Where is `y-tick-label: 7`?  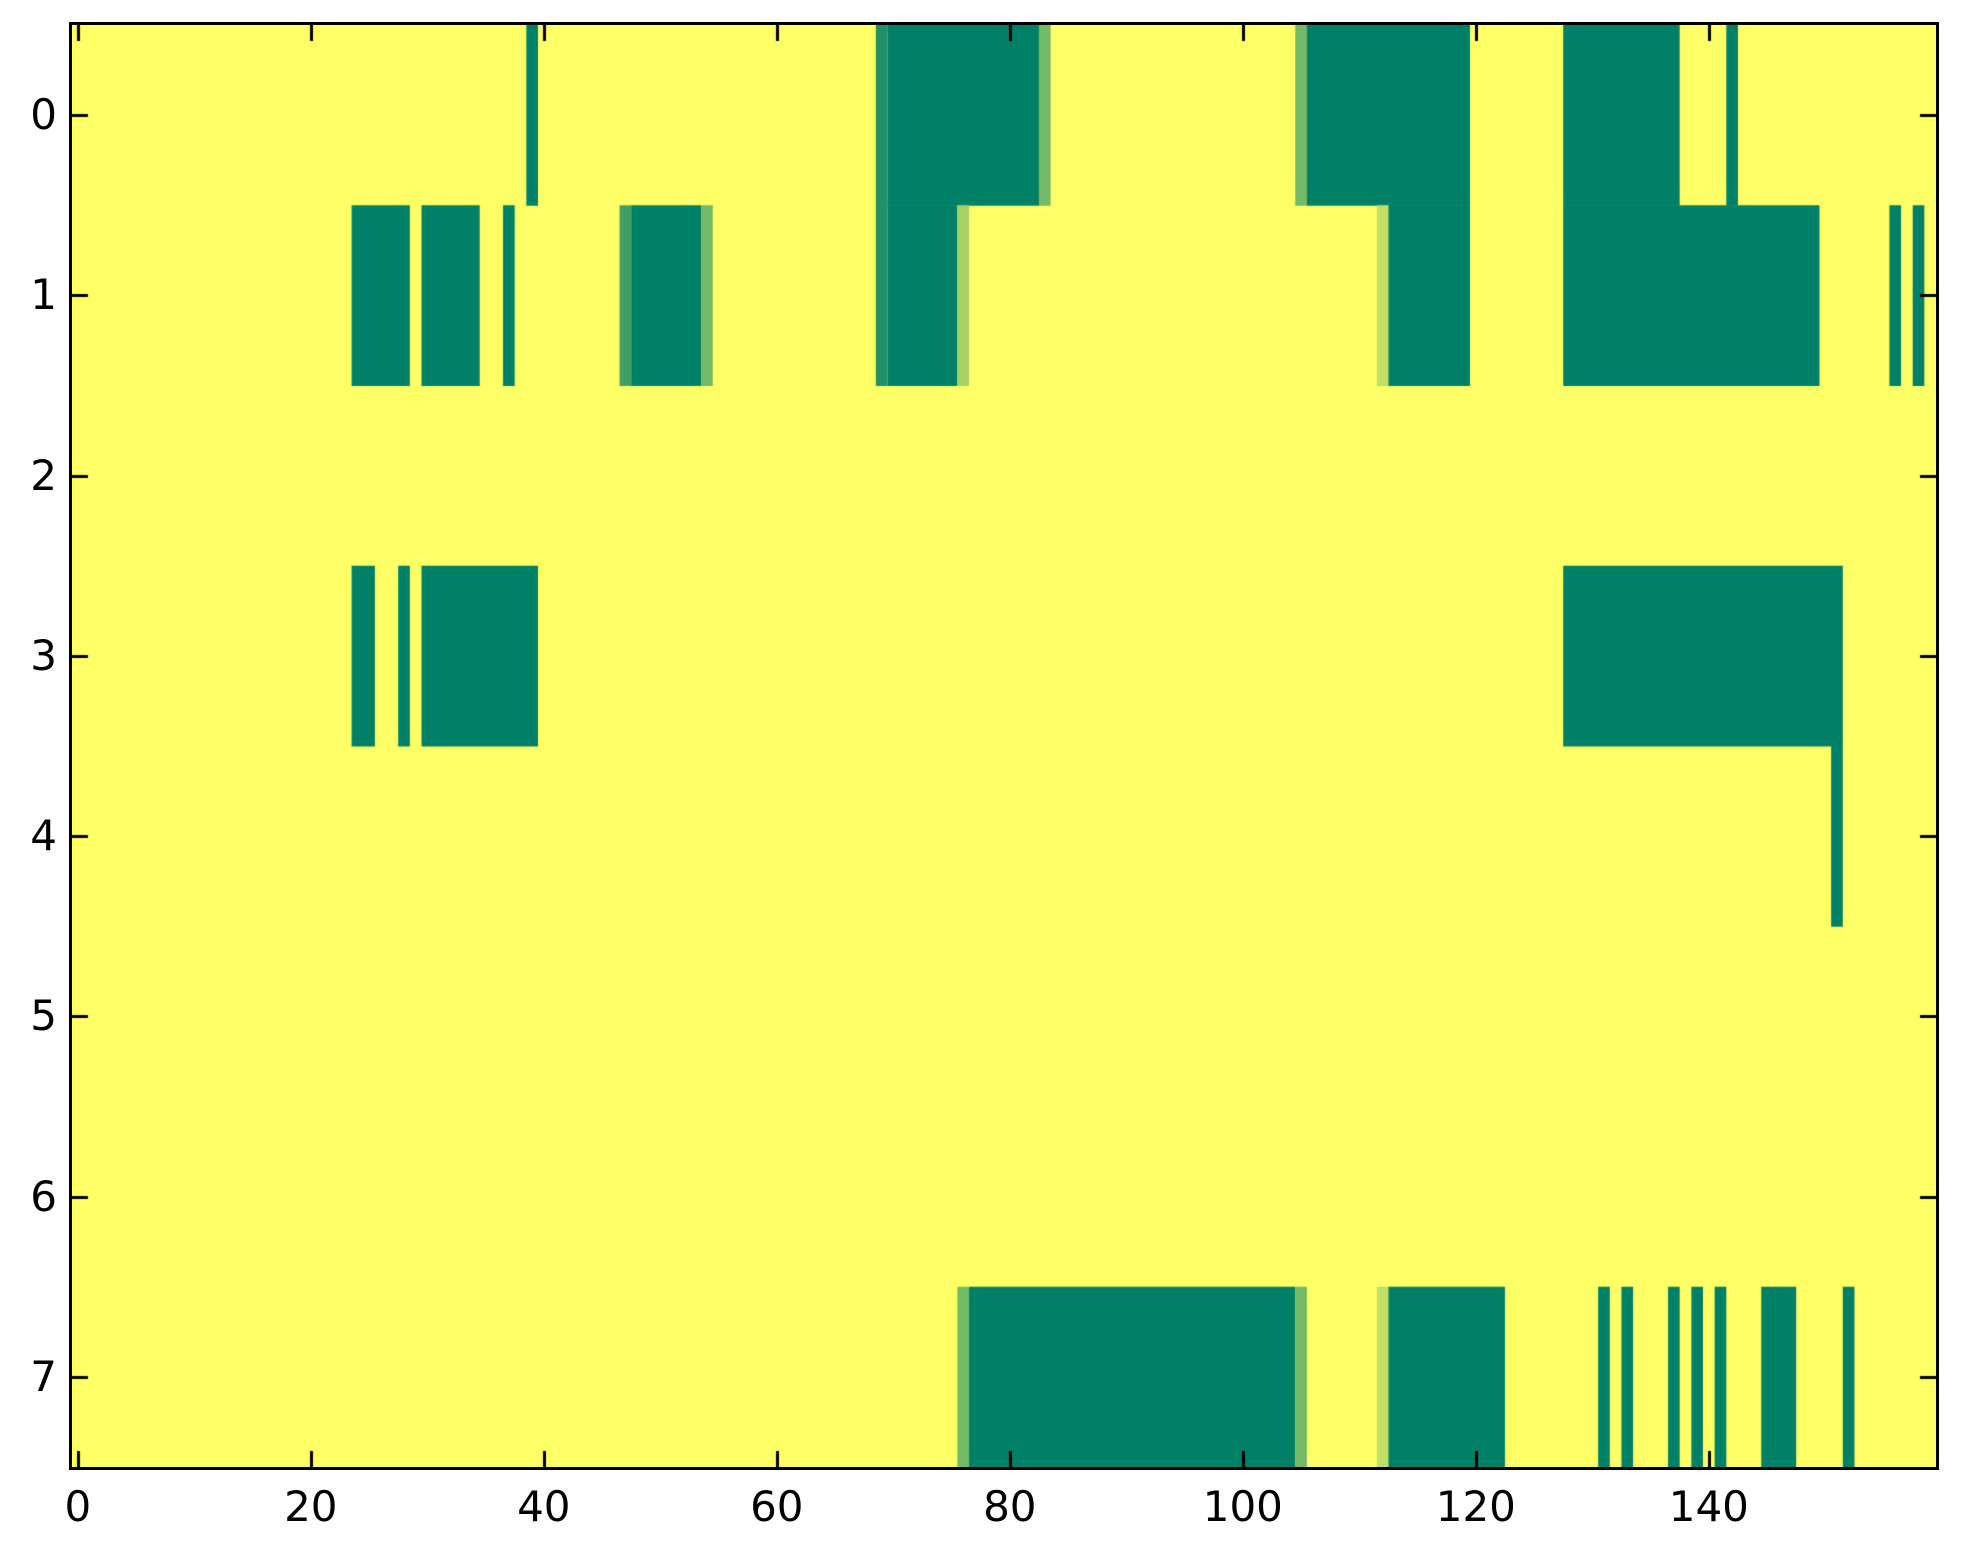 y-tick-label: 7 is located at coordinates (43, 1376).